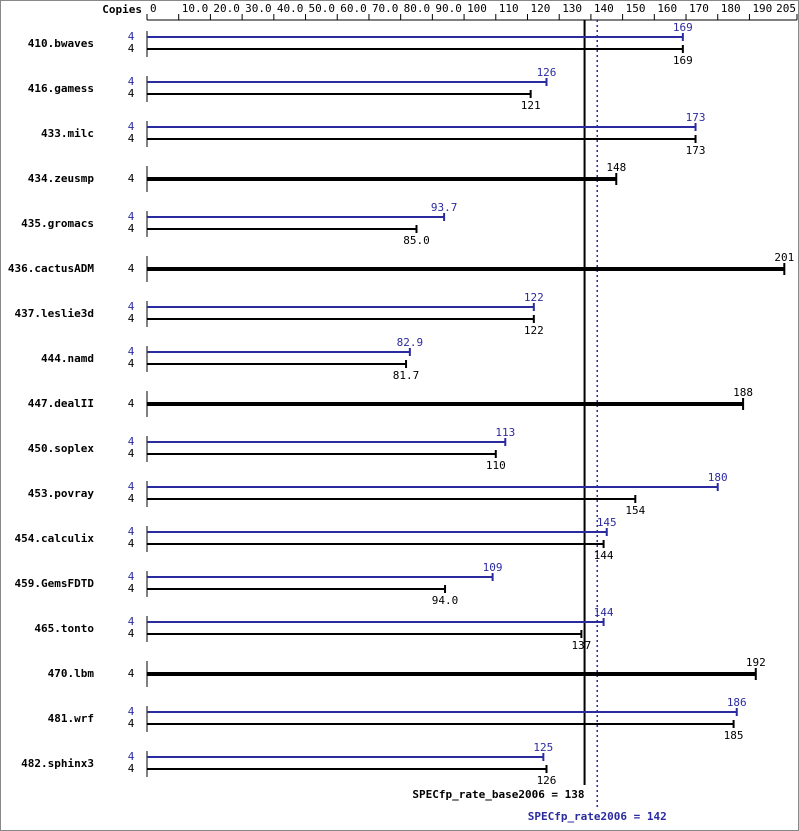 The image size is (799, 831). What do you see at coordinates (67, 133) in the screenshot?
I see `category-label: 433.milc` at bounding box center [67, 133].